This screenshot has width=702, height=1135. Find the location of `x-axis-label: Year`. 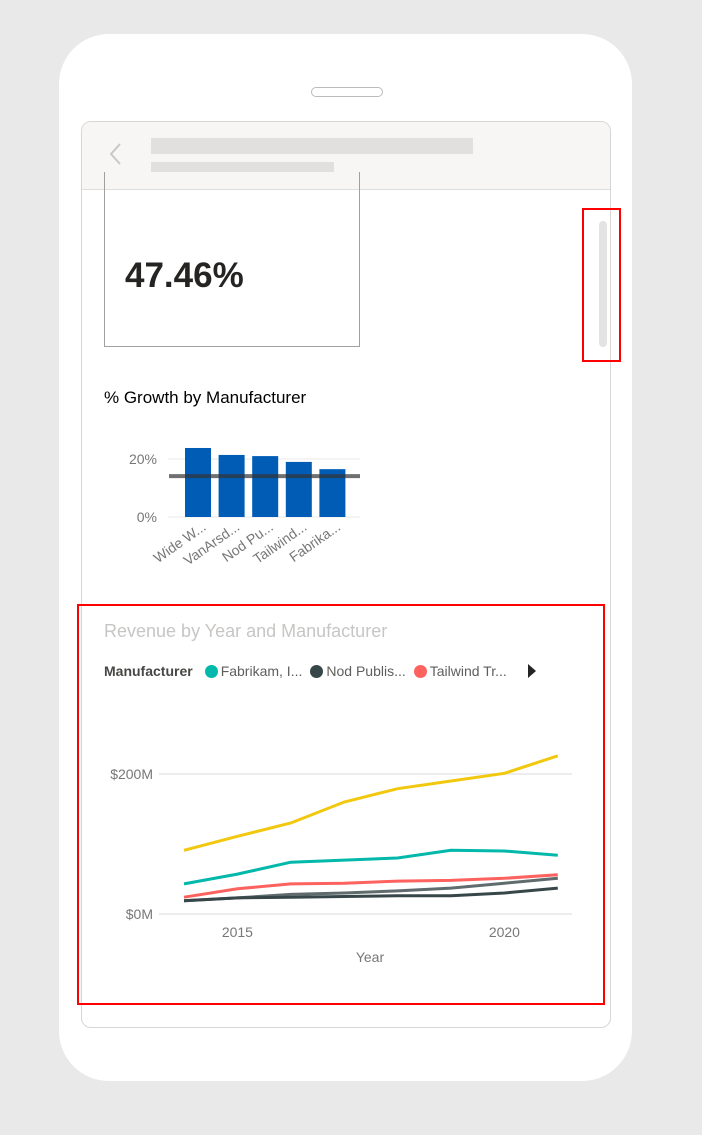

x-axis-label: Year is located at coordinates (370, 957).